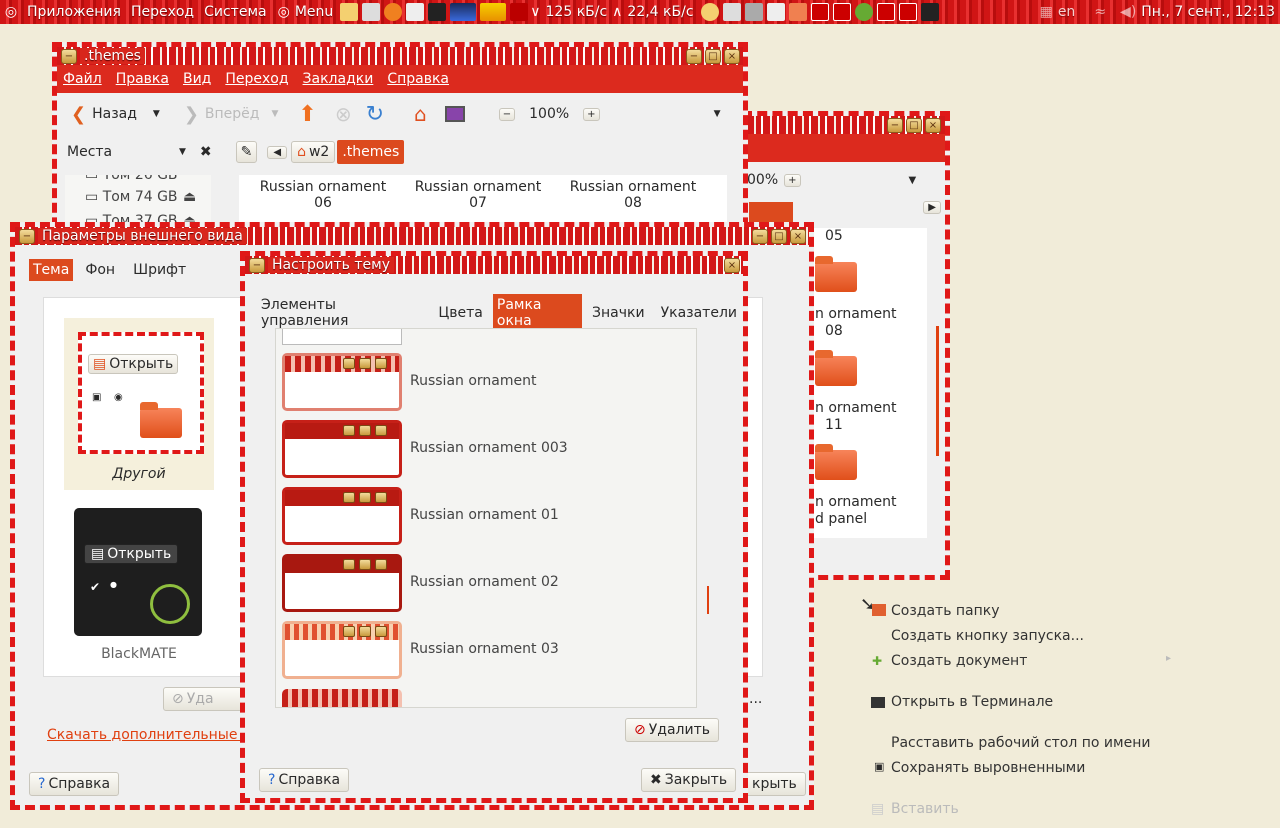 The height and width of the screenshot is (828, 1280). What do you see at coordinates (937, 391) in the screenshot?
I see `scrollbar` at bounding box center [937, 391].